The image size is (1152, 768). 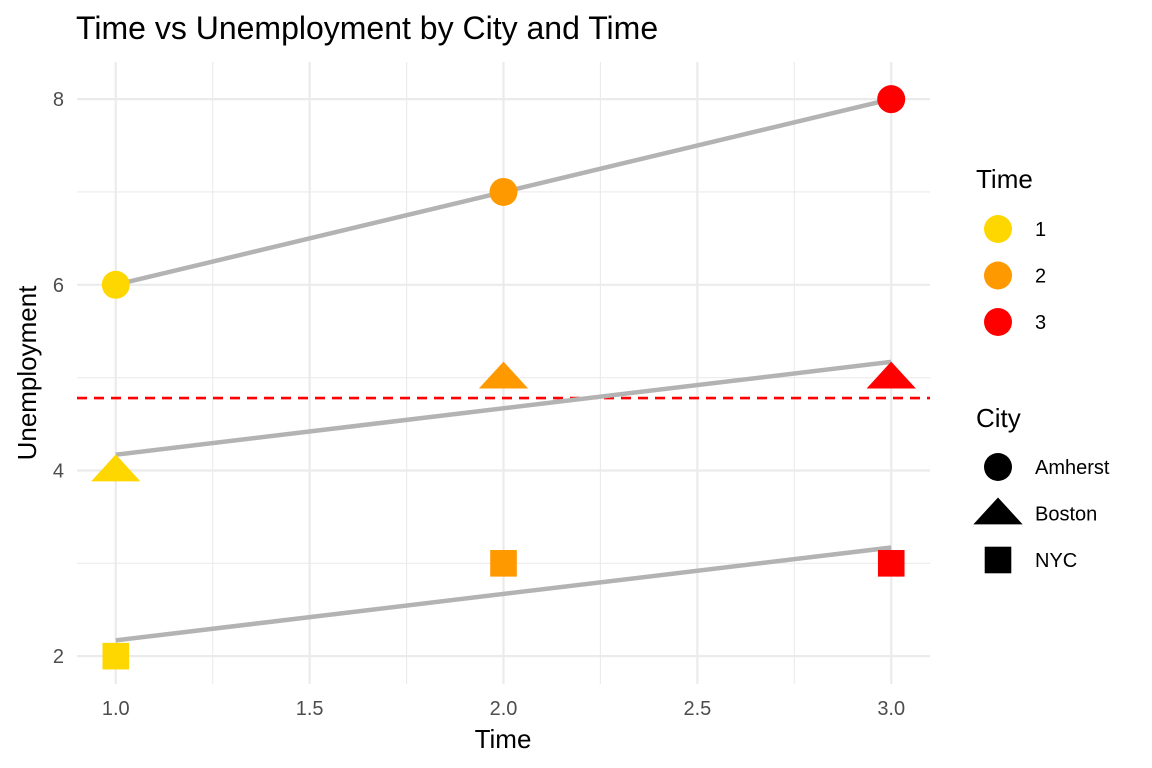 What do you see at coordinates (116, 468) in the screenshot?
I see `point-boston-t1` at bounding box center [116, 468].